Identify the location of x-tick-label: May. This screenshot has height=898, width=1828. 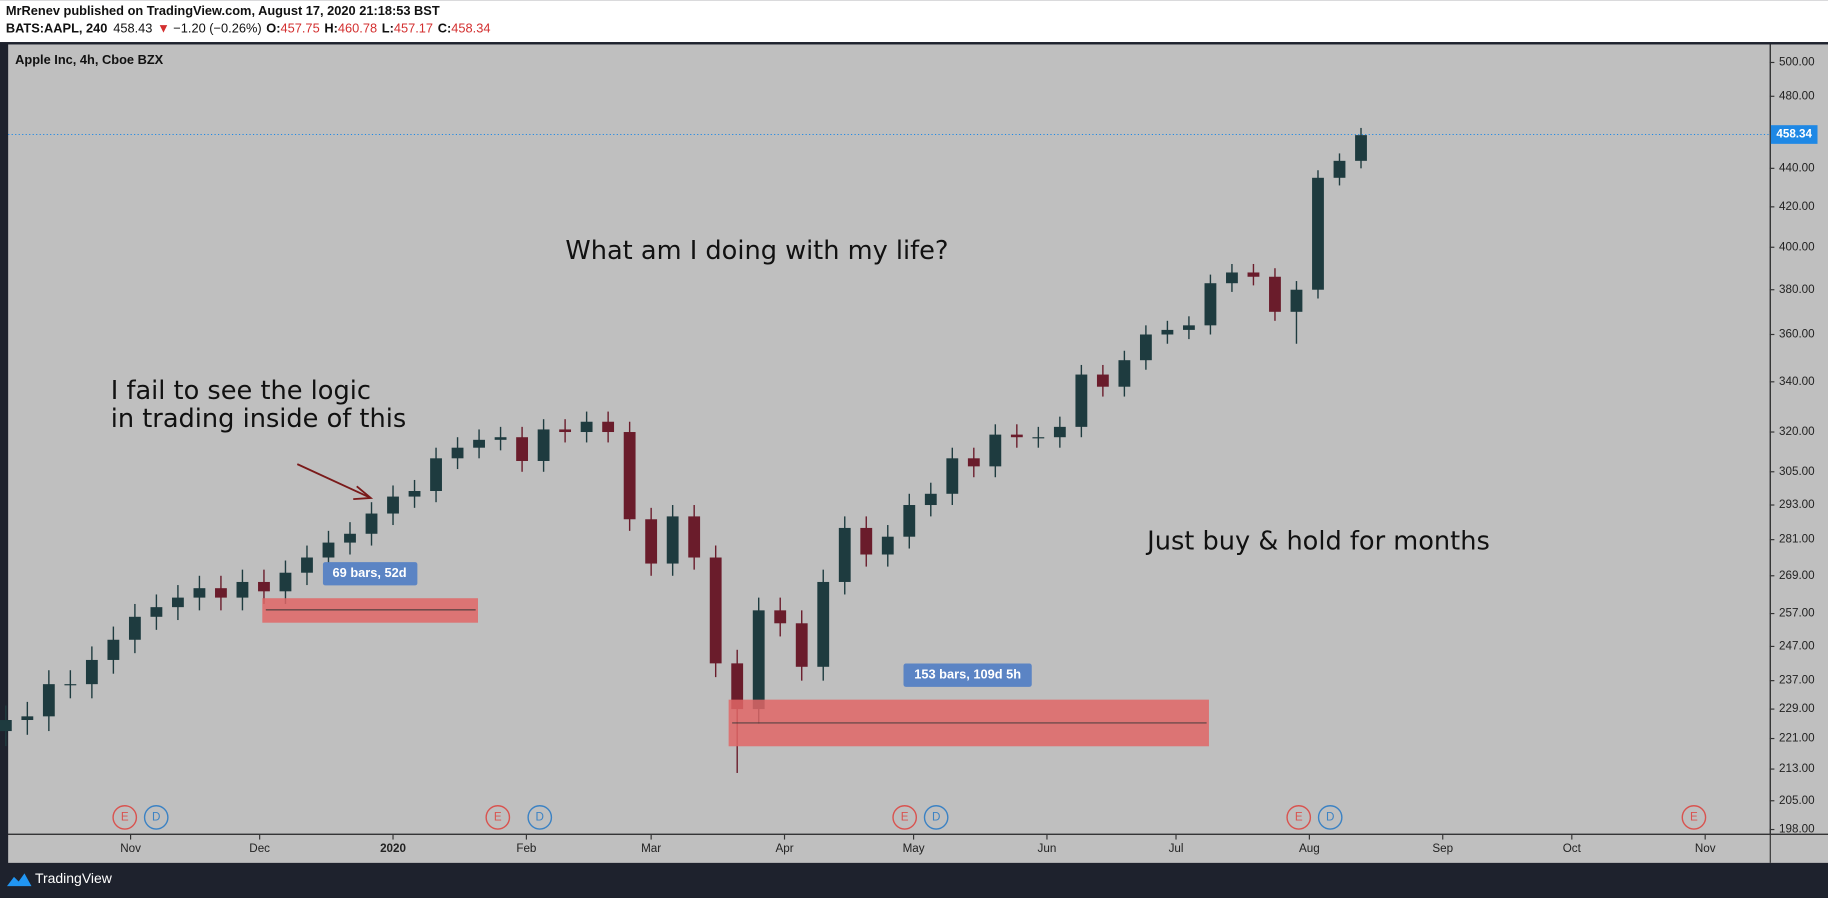
(914, 848).